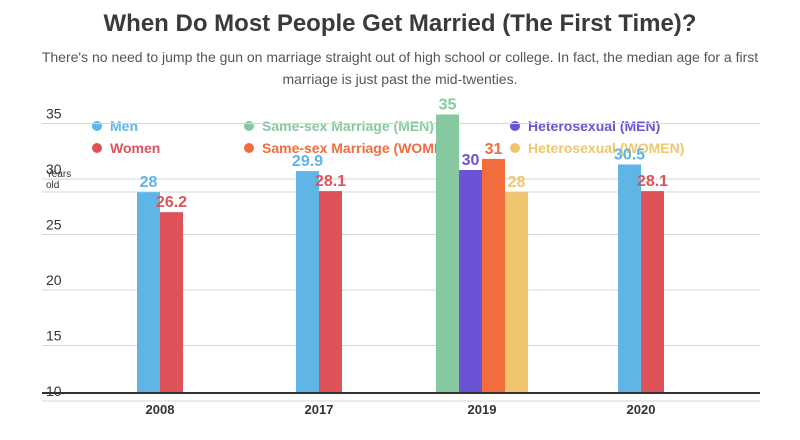  What do you see at coordinates (482, 409) in the screenshot?
I see `x-tick-label: 2019` at bounding box center [482, 409].